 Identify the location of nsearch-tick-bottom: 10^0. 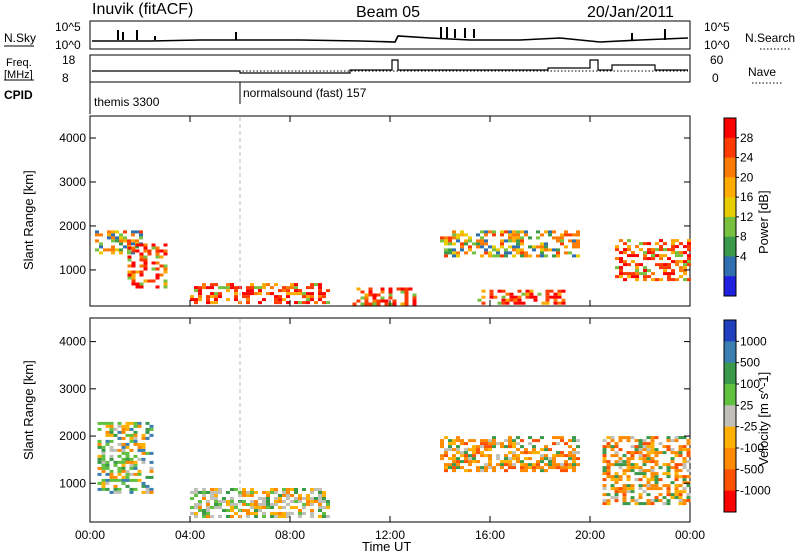
(717, 45).